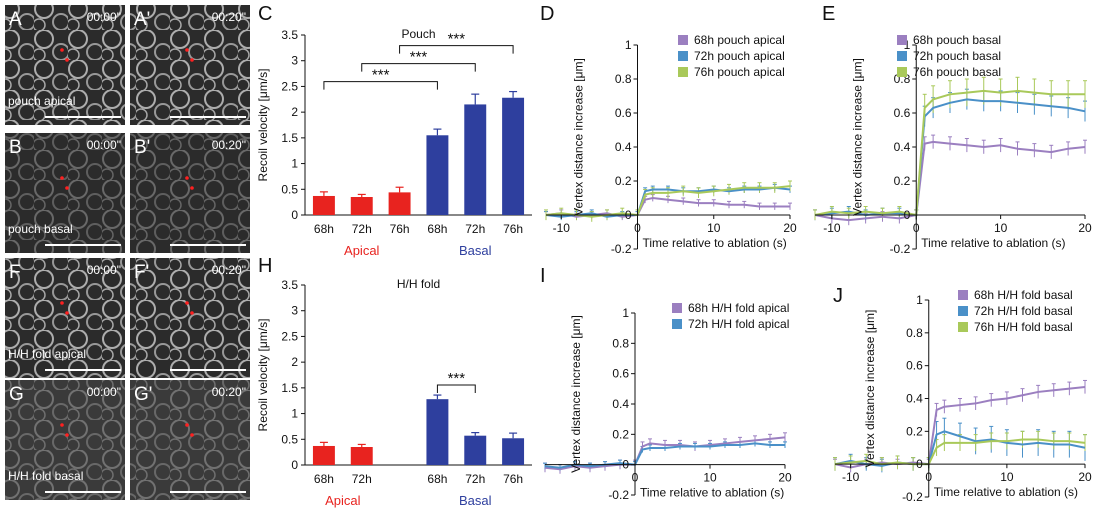 This screenshot has height=510, width=1102. What do you see at coordinates (857, 137) in the screenshot?
I see `y-axis-label: Vertex distance increase [μm]` at bounding box center [857, 137].